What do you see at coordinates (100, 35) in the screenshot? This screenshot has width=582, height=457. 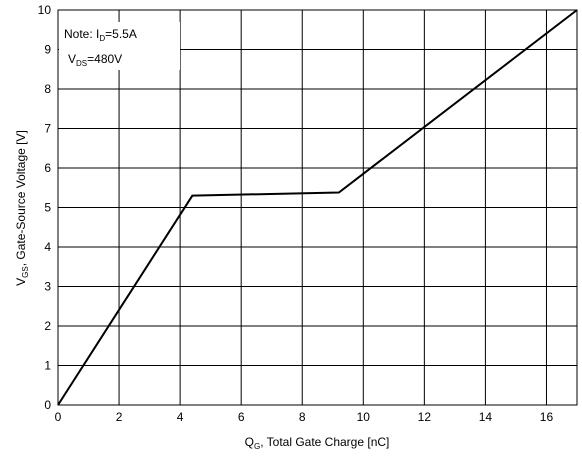 I see `note-line-1: Note: ID=5.5A` at bounding box center [100, 35].